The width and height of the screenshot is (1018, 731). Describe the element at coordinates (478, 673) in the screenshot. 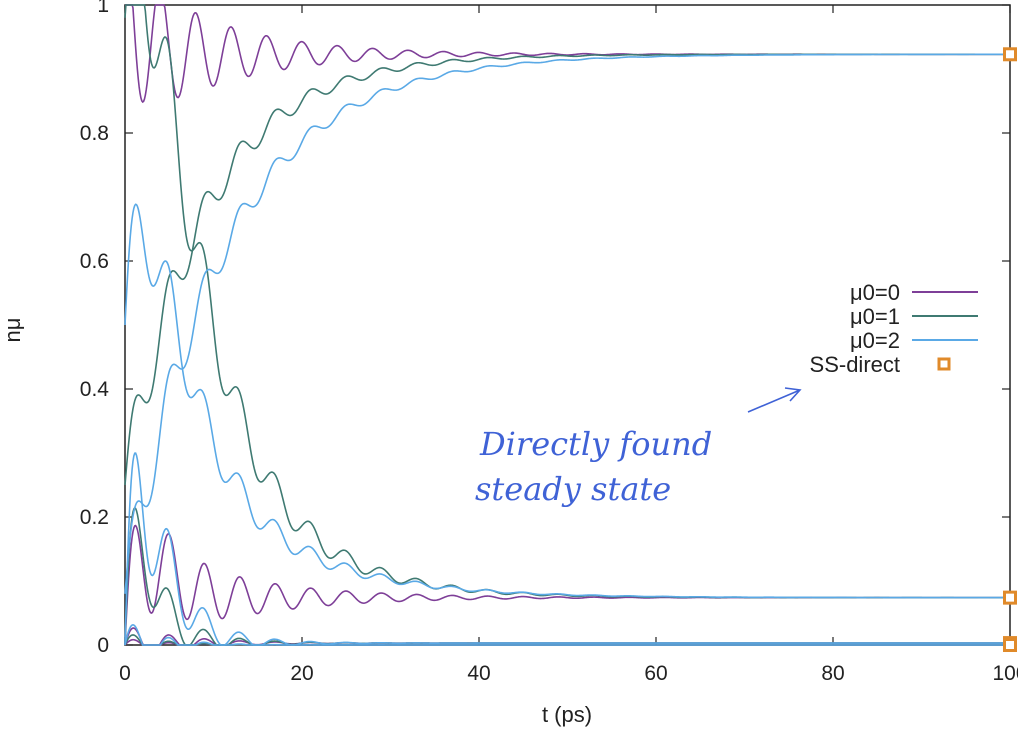

I see `x-tick-label: 40` at that location.